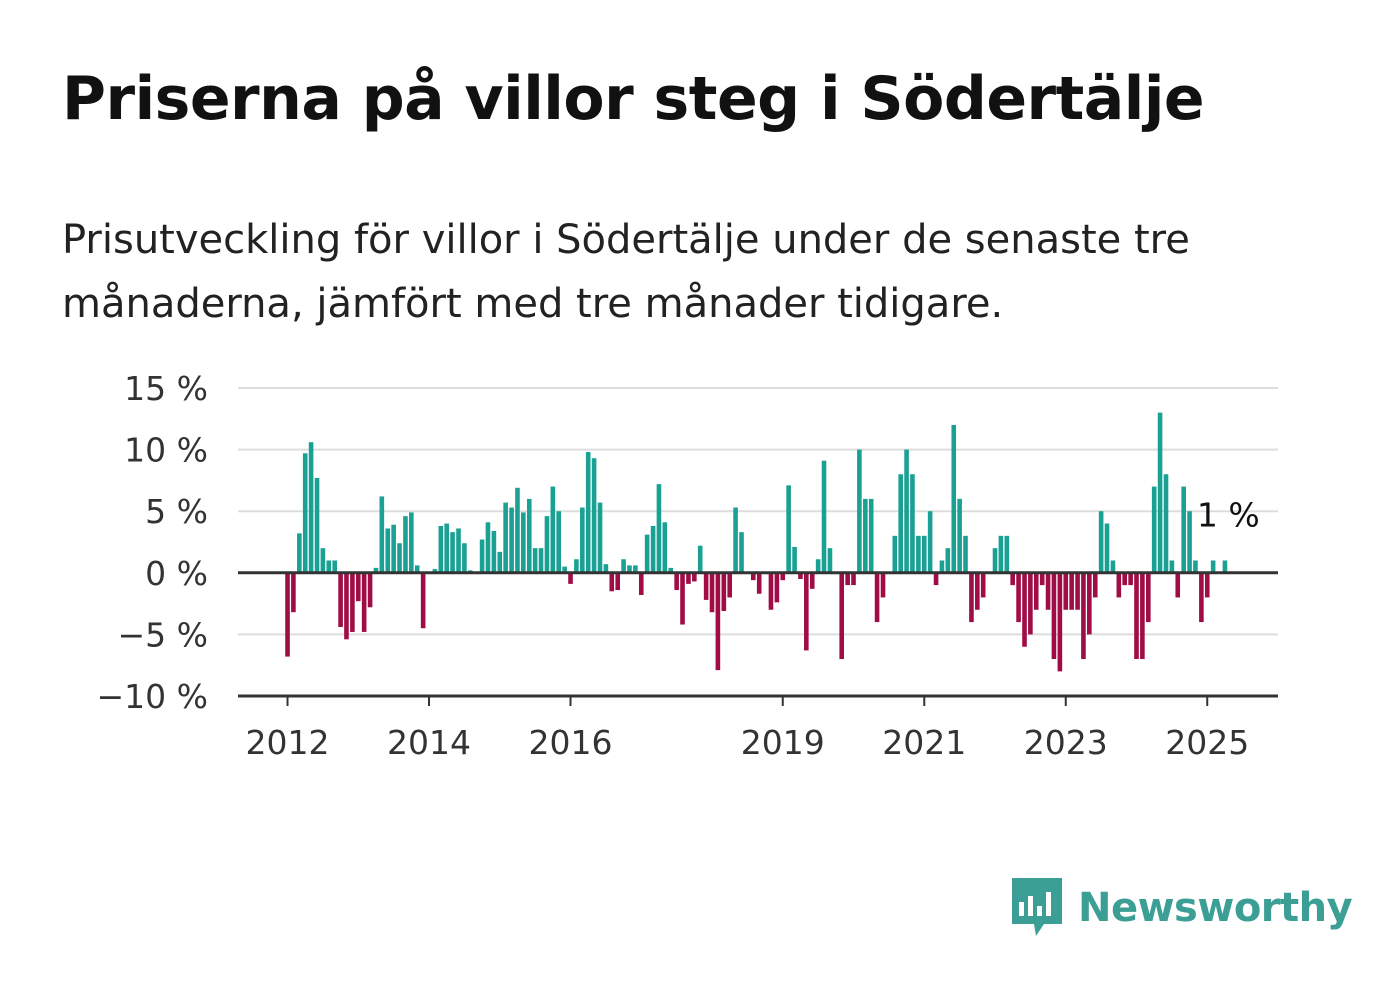 The height and width of the screenshot is (999, 1382). What do you see at coordinates (783, 742) in the screenshot?
I see `x-tick-label: 2019` at bounding box center [783, 742].